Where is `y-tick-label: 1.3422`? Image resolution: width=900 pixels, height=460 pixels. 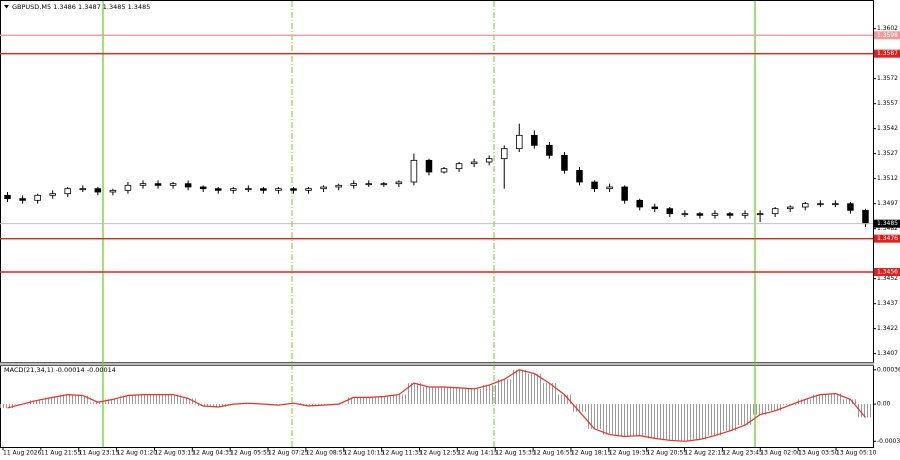
y-tick-label: 1.3422 is located at coordinates (887, 328).